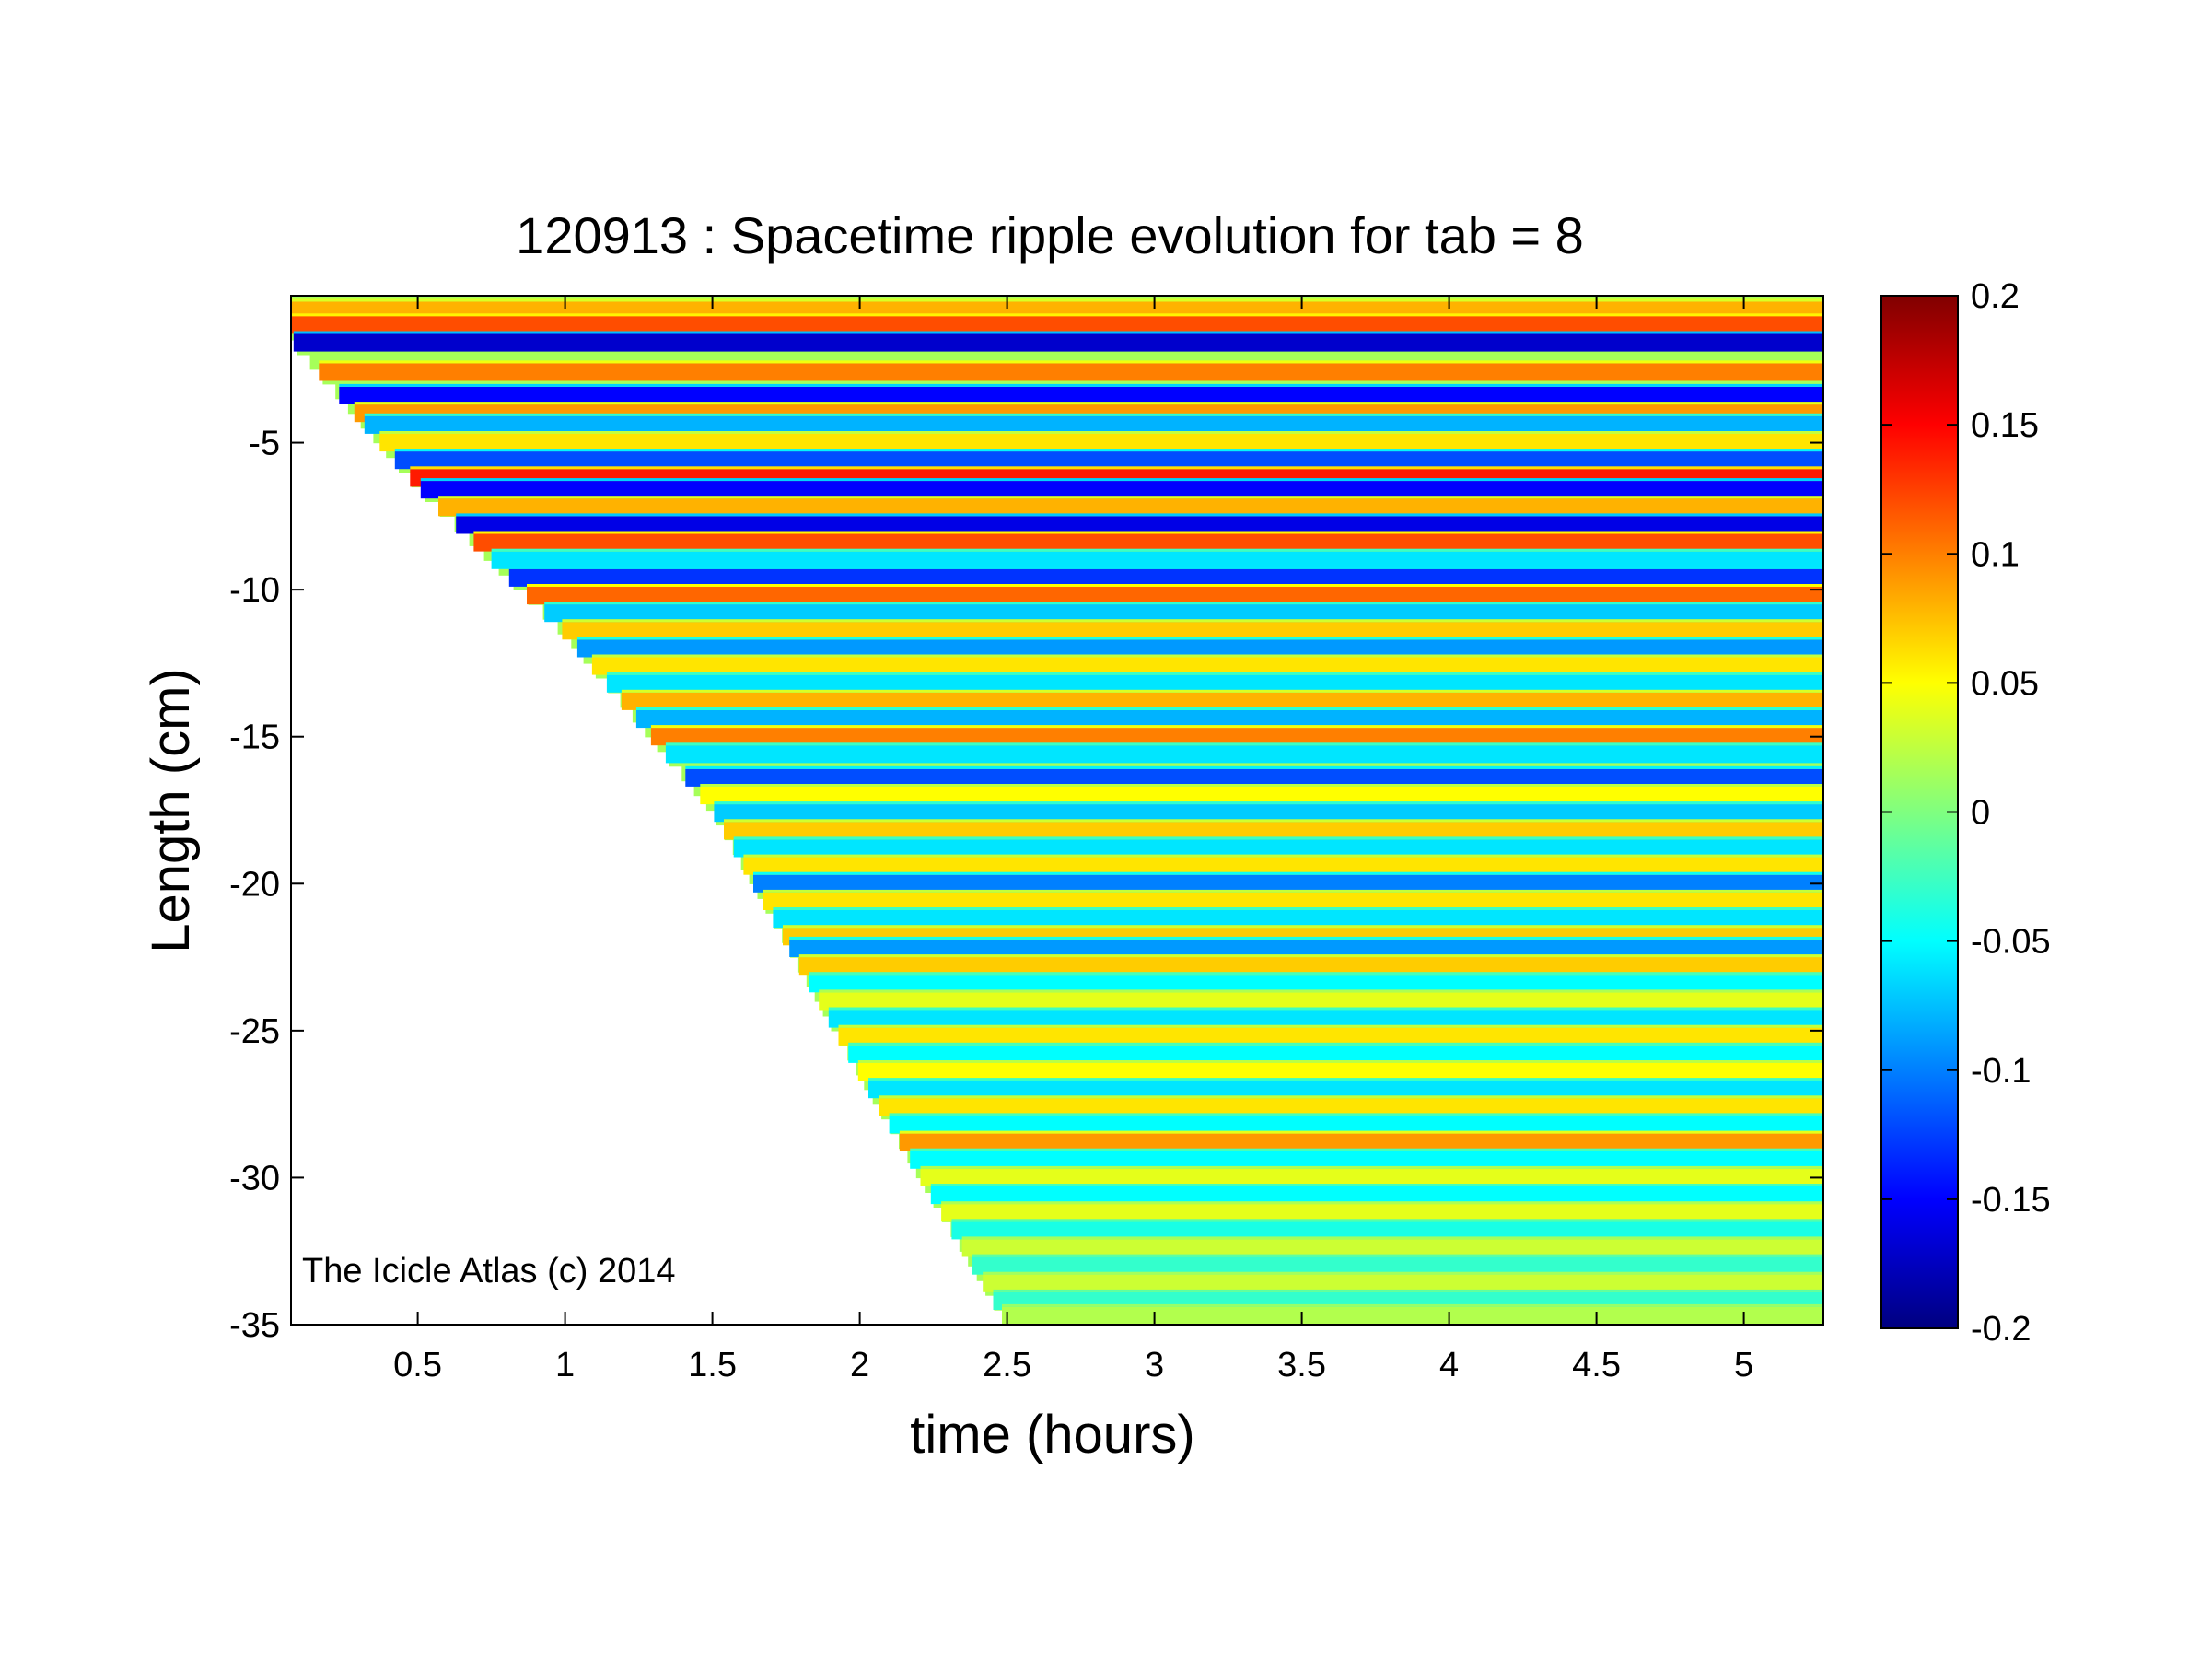 This screenshot has width=2212, height=1659. Describe the element at coordinates (1155, 1365) in the screenshot. I see `x-tick-label: 3` at that location.